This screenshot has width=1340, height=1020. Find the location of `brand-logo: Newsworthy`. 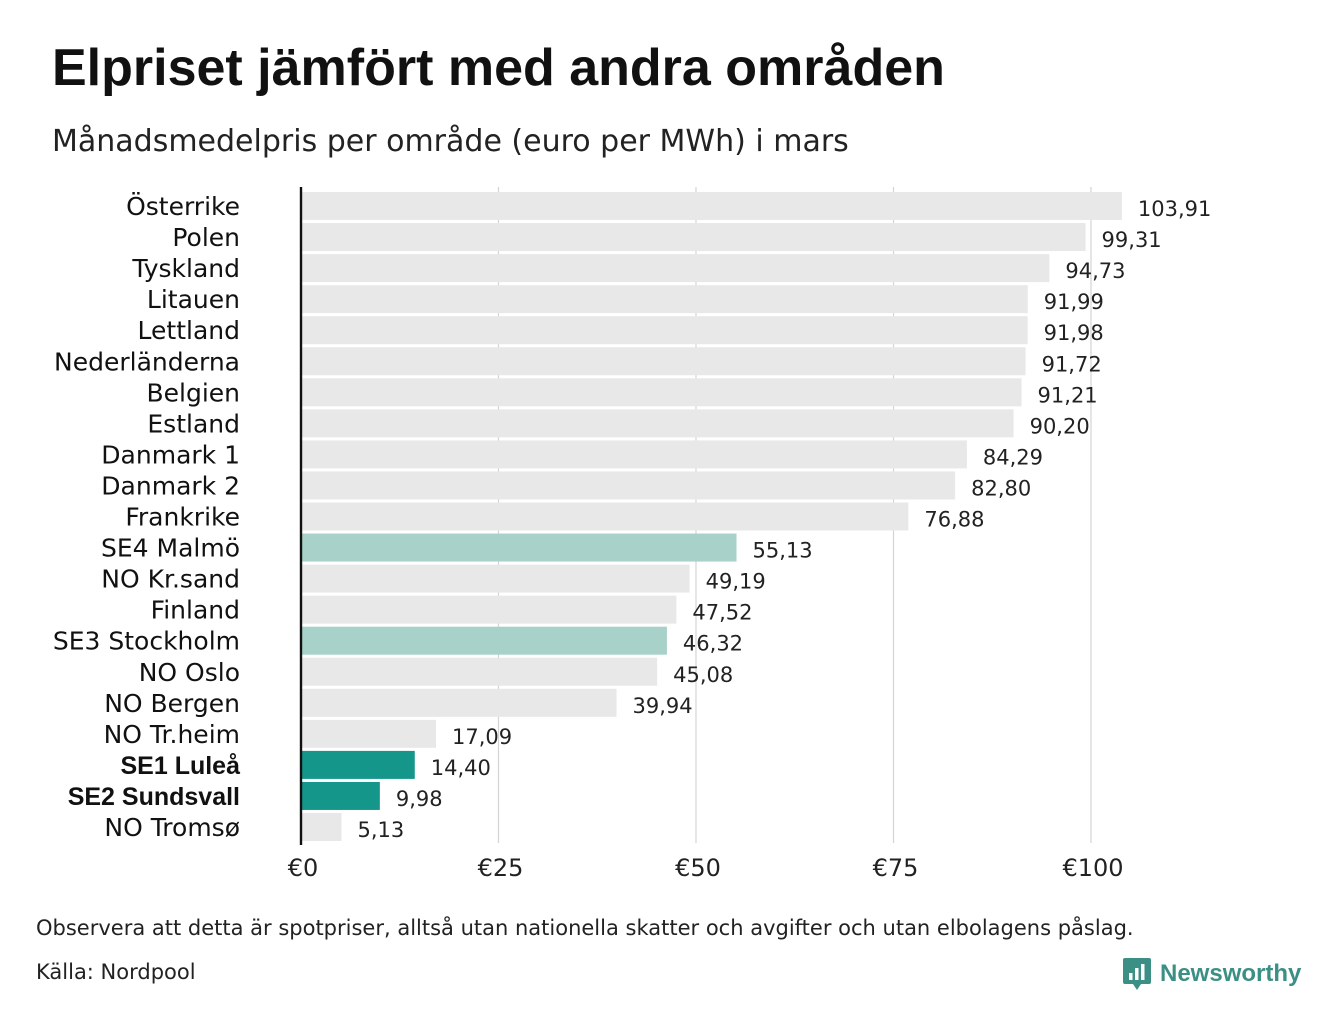

brand-logo: Newsworthy is located at coordinates (1211, 974).